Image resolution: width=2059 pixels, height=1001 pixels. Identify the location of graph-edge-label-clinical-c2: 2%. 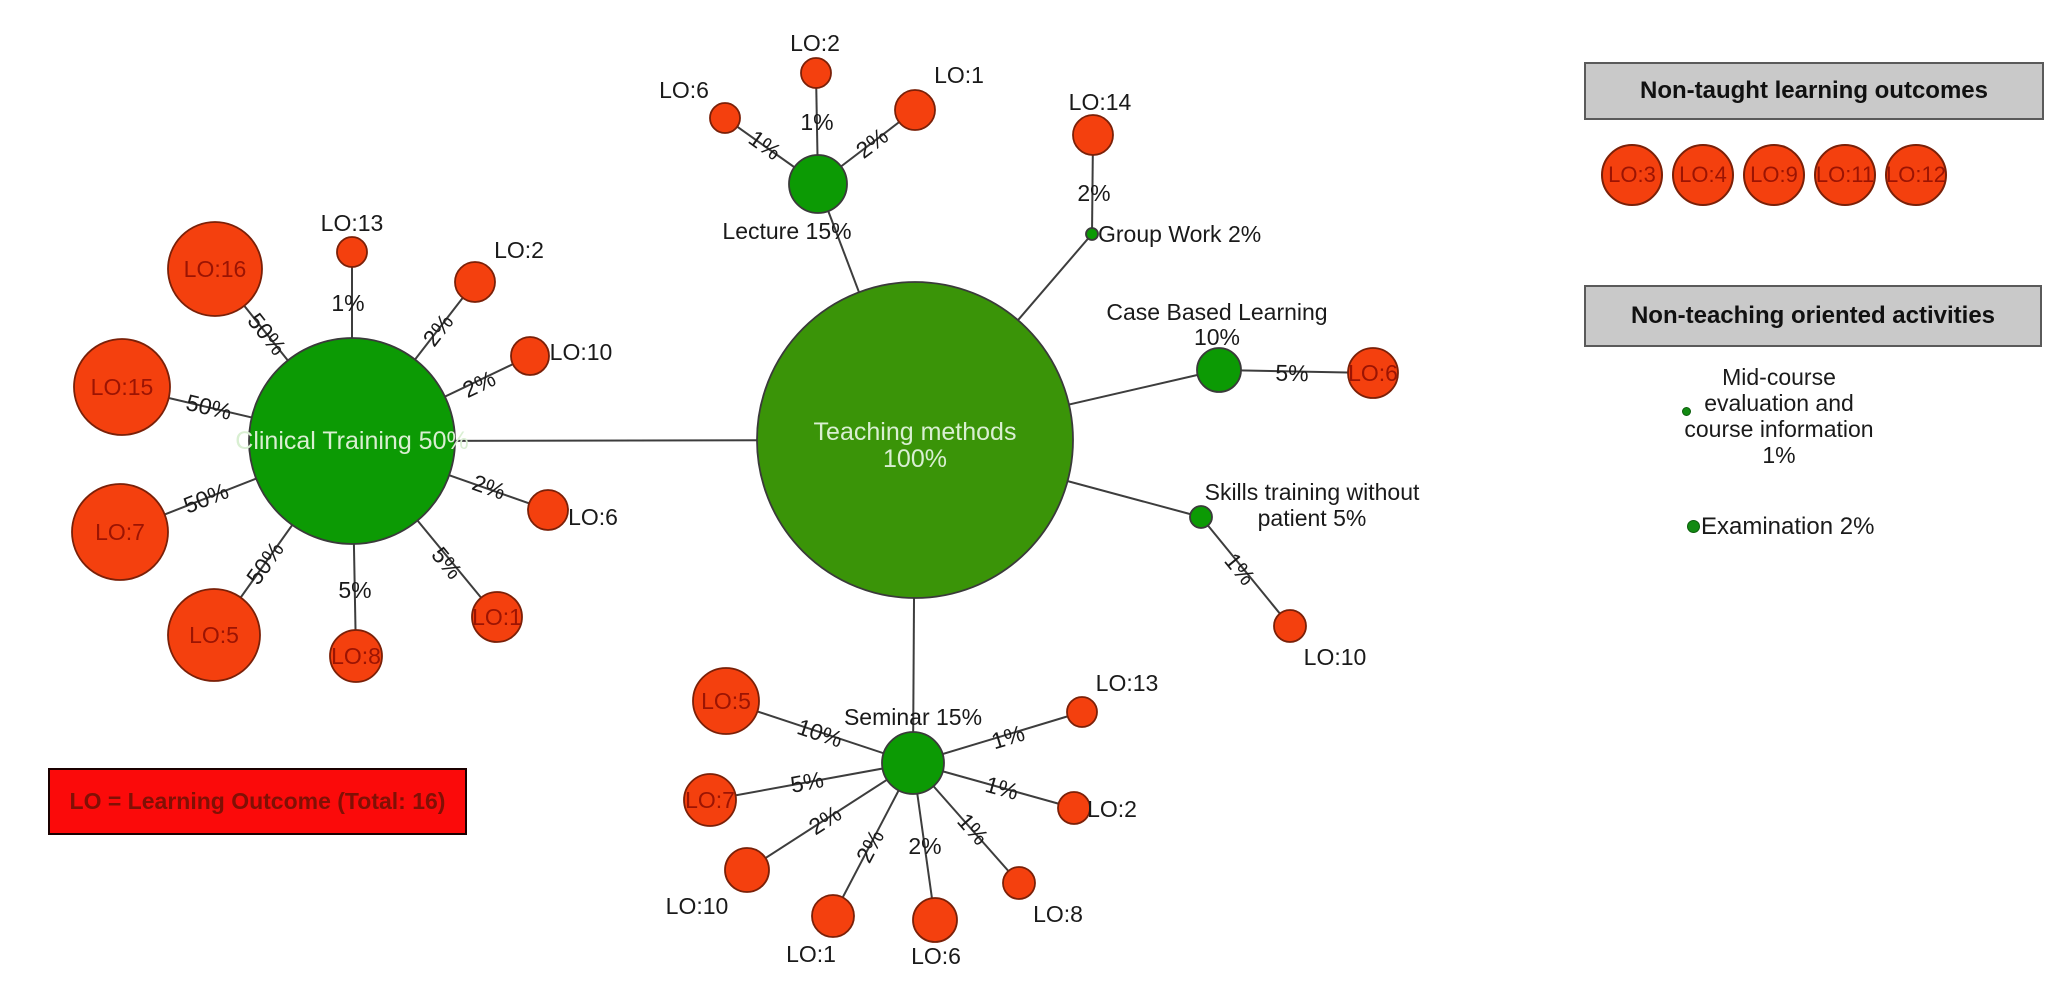
(438, 330).